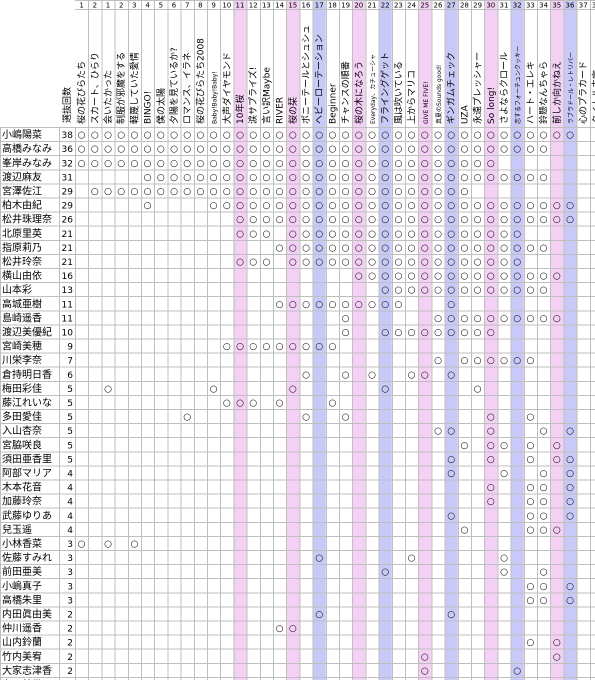  I want to click on column-number: 2, so click(121, 6).